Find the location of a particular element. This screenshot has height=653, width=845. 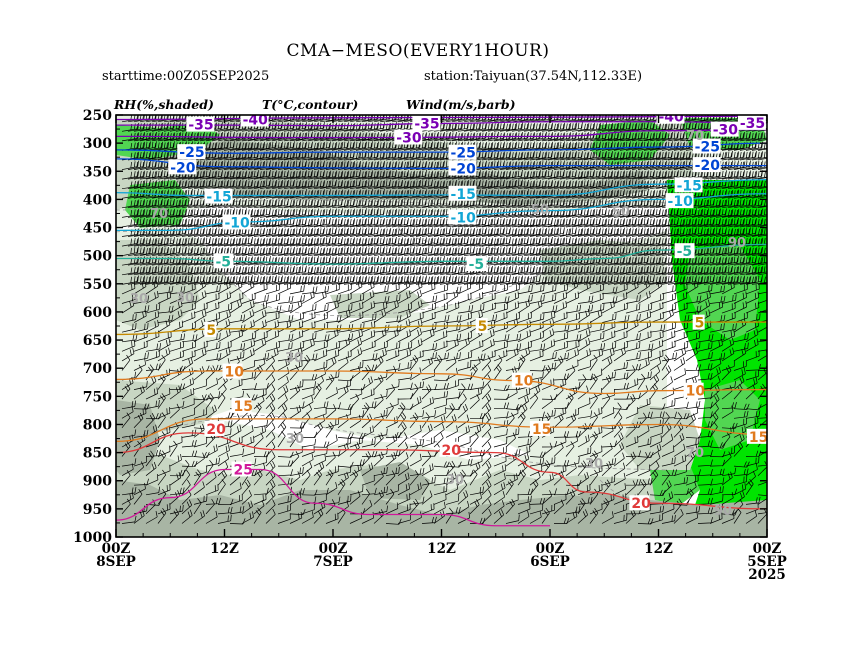

temp-label-5: 5 is located at coordinates (483, 327).